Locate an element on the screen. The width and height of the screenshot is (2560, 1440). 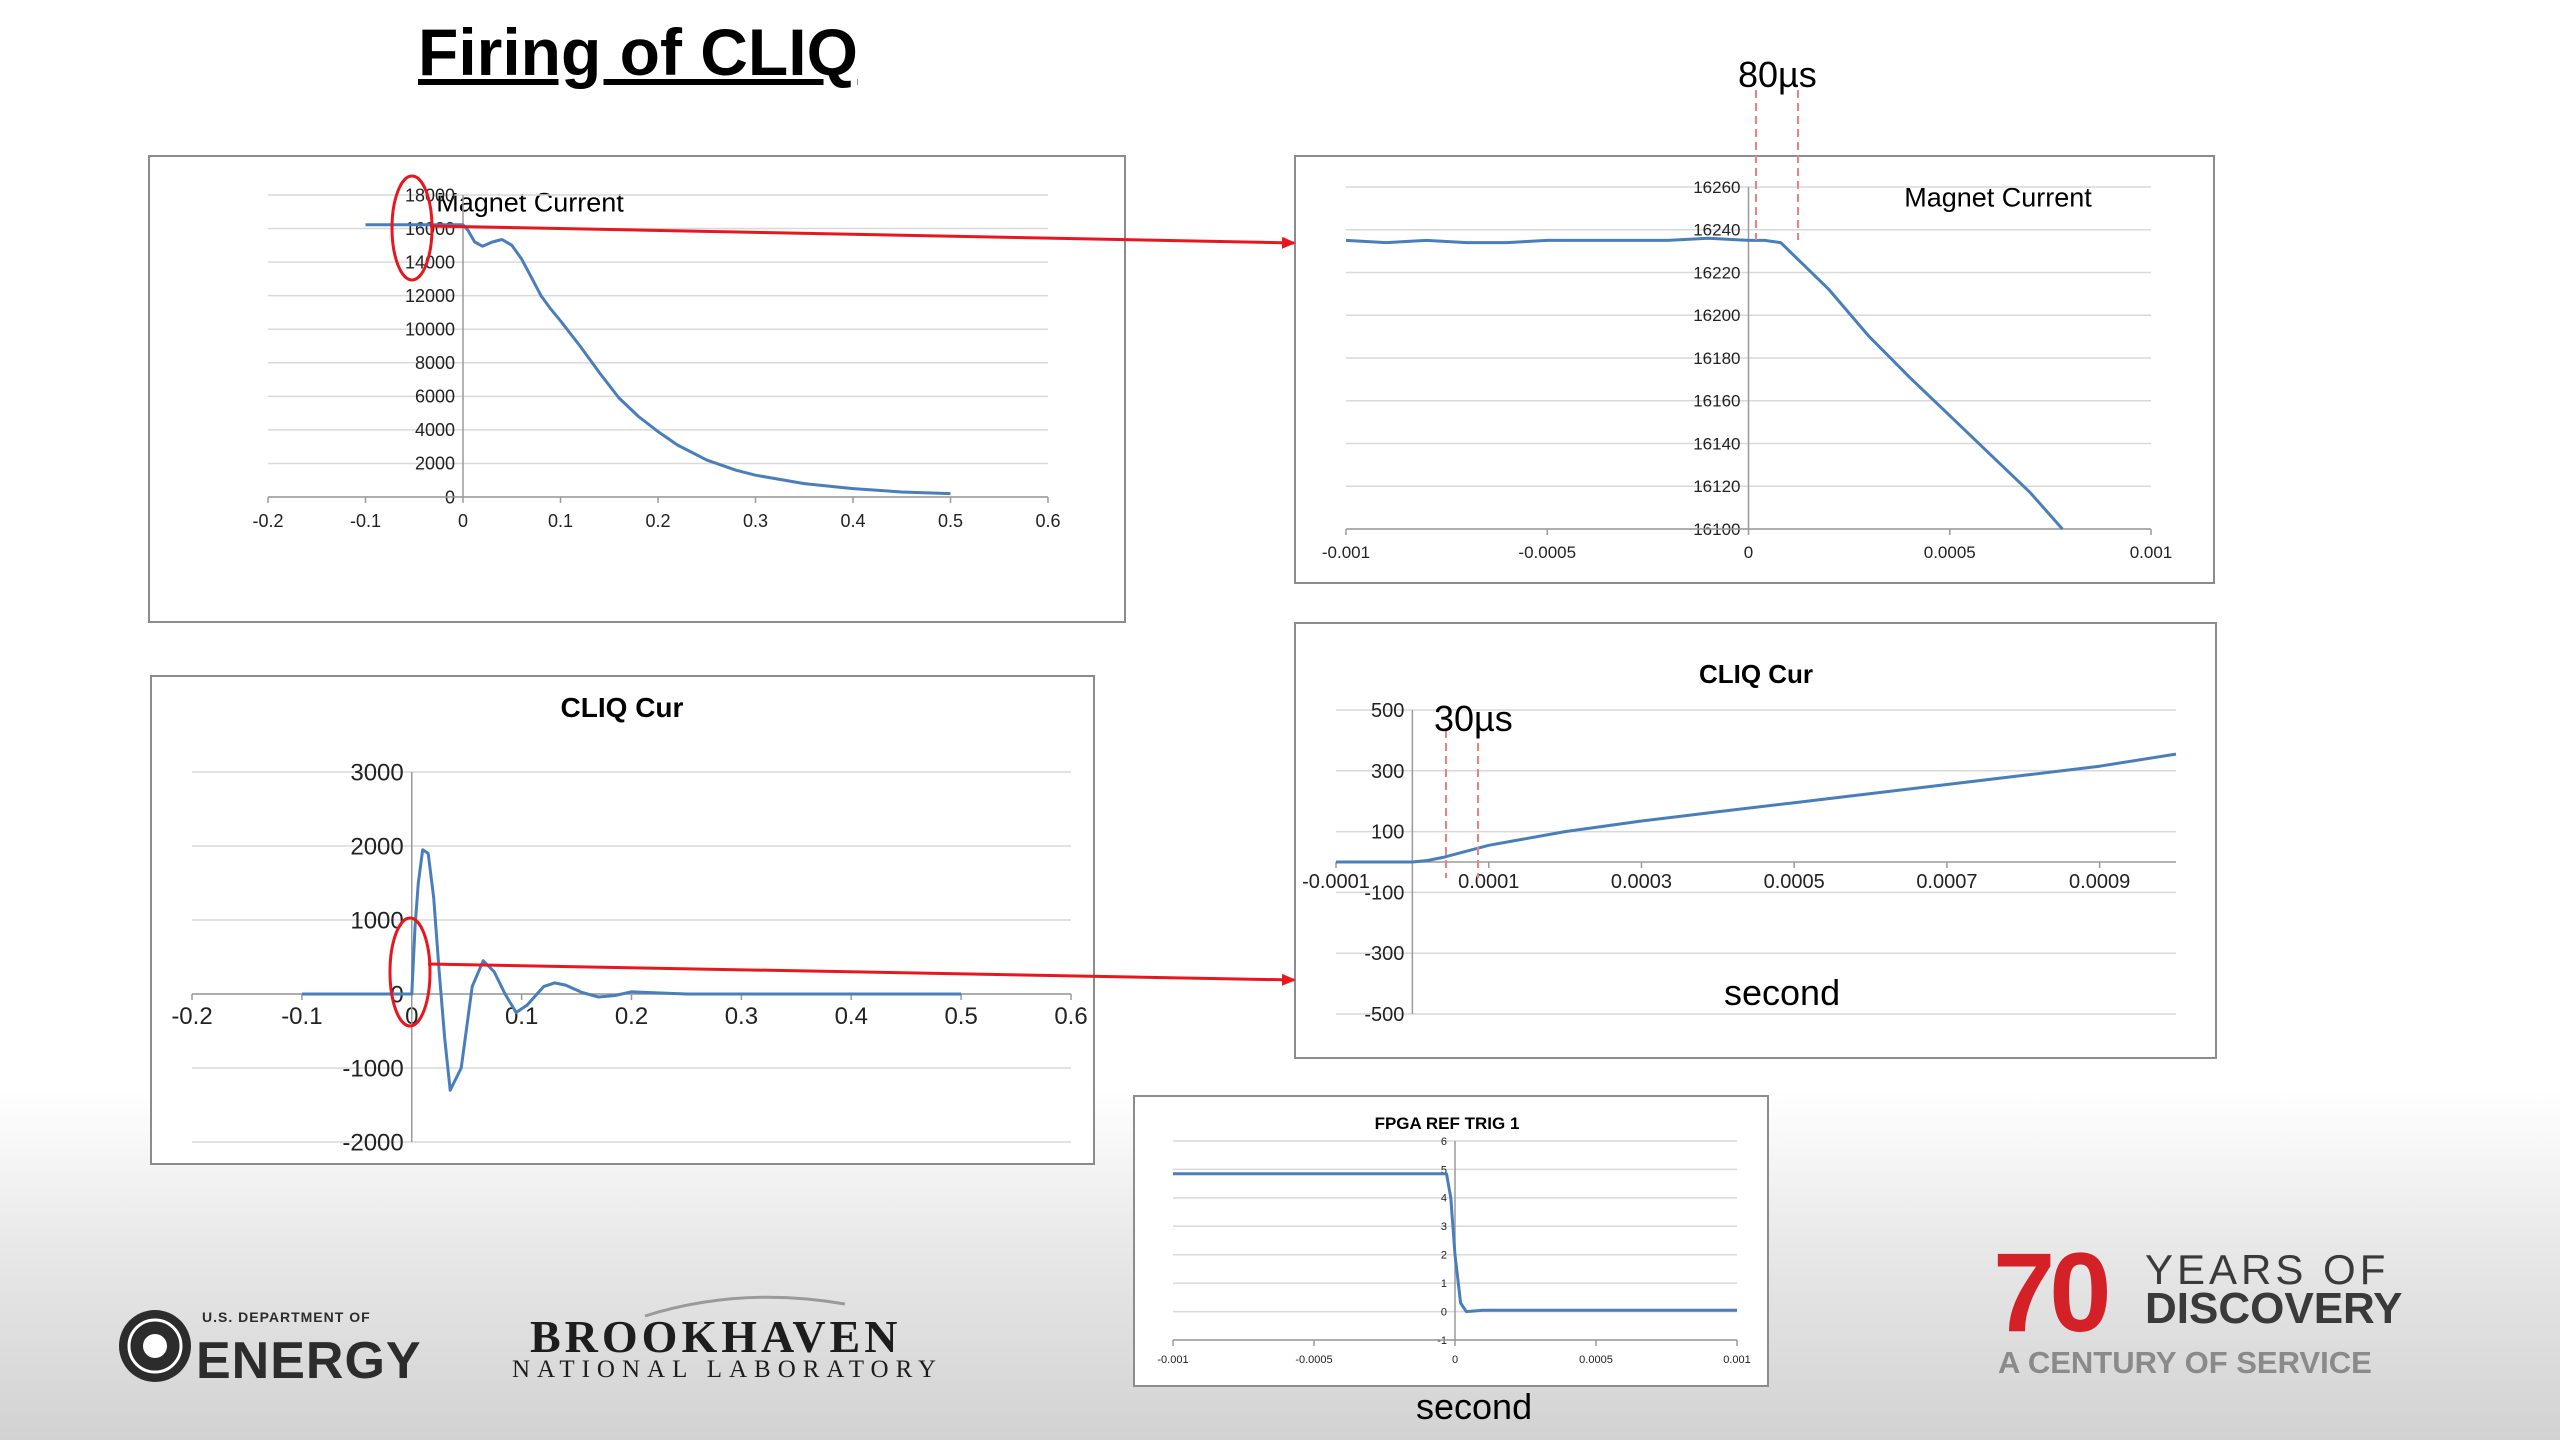
annotation-80us: 80µs is located at coordinates (1777, 74).